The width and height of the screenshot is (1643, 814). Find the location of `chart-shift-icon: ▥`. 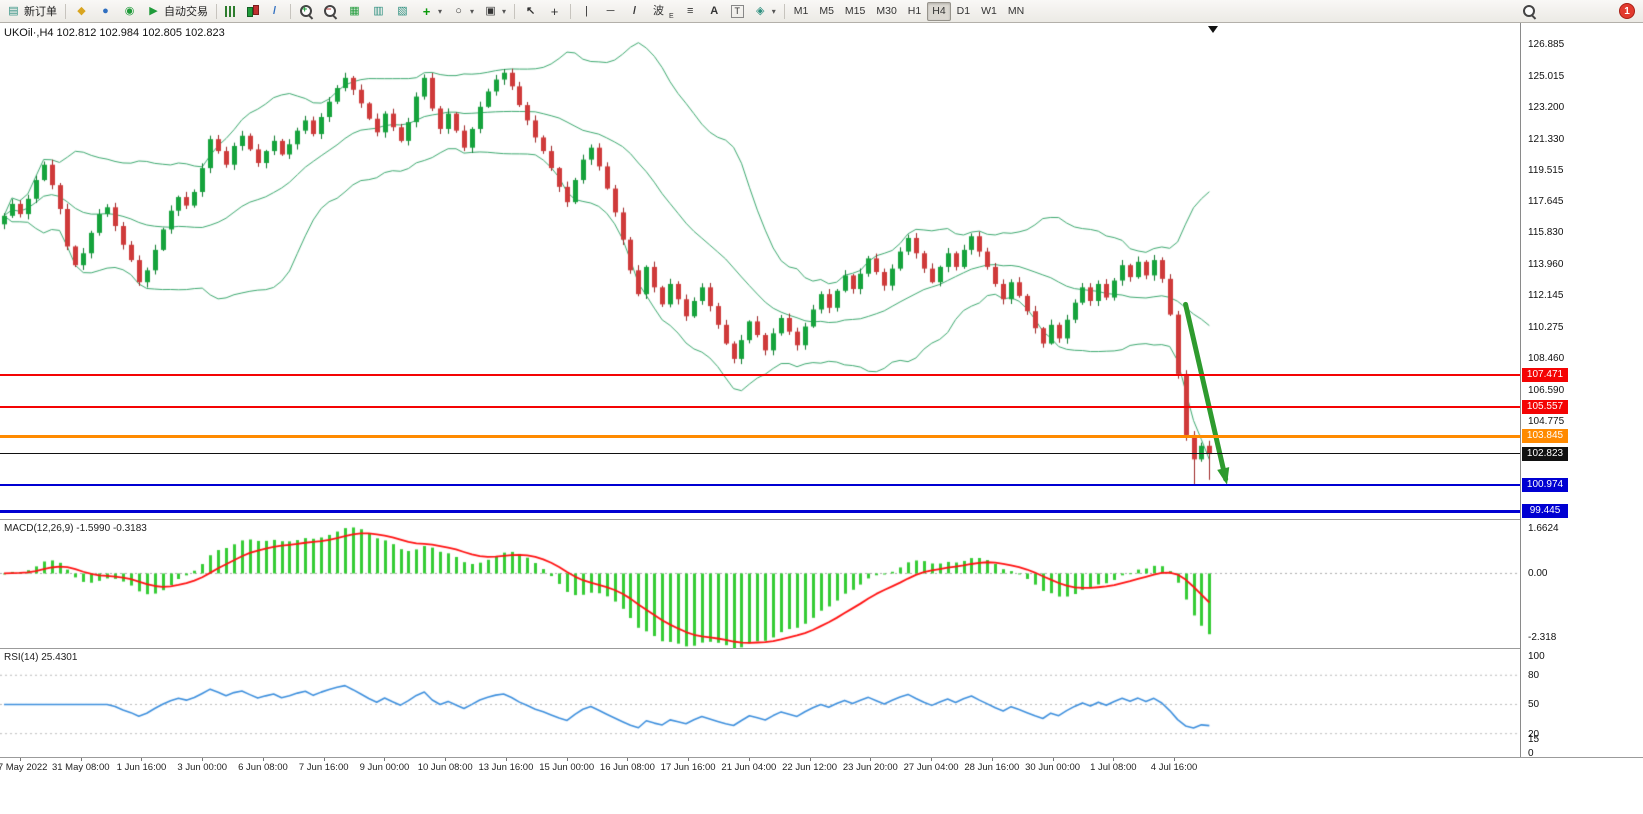

chart-shift-icon: ▥ is located at coordinates (378, 10).